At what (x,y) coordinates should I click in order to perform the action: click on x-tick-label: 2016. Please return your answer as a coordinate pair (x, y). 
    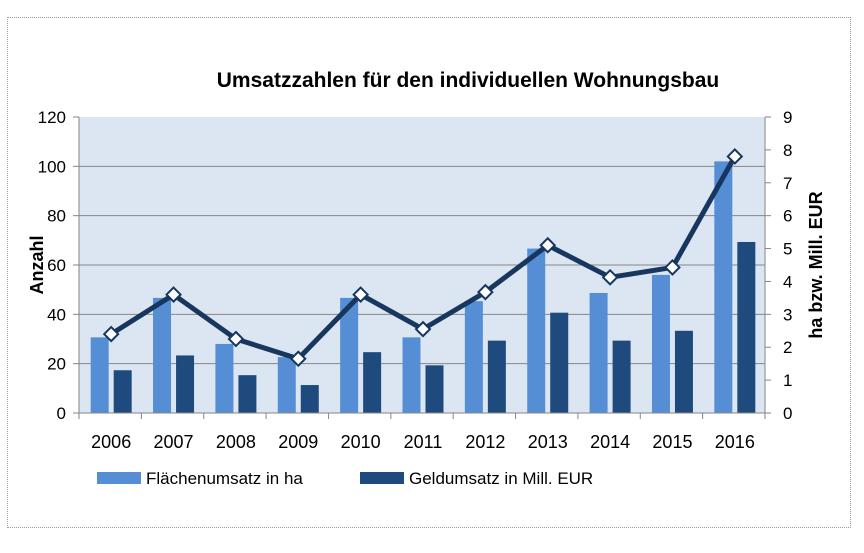
    Looking at the image, I should click on (735, 442).